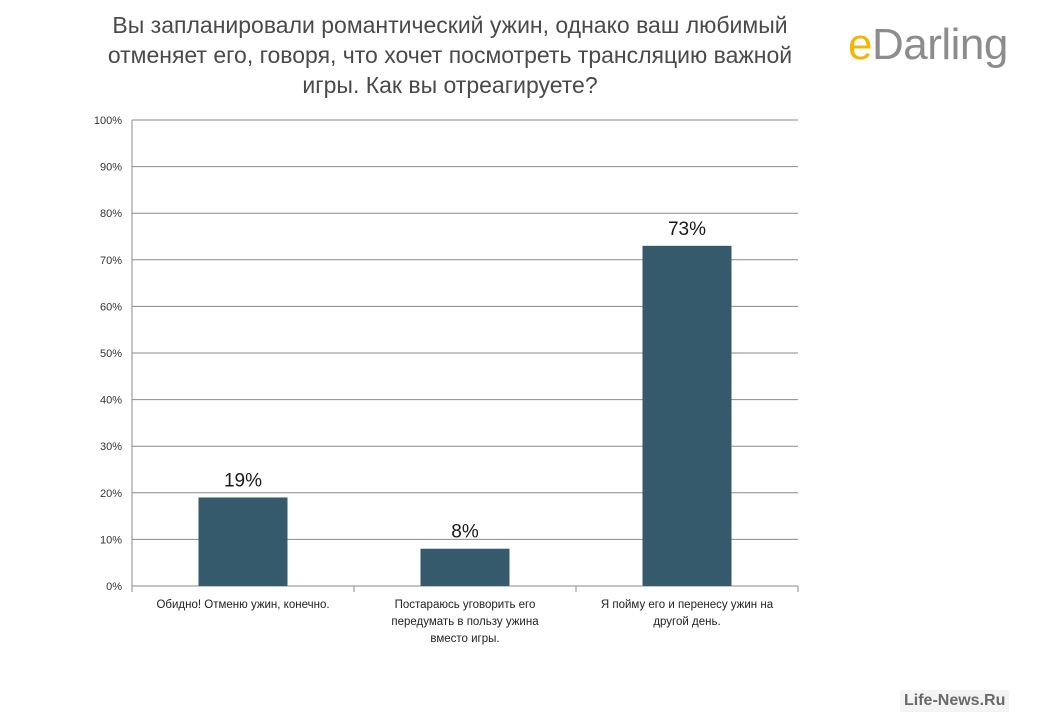 This screenshot has height=720, width=1040. Describe the element at coordinates (111, 307) in the screenshot. I see `y-tick-label: 60%` at that location.